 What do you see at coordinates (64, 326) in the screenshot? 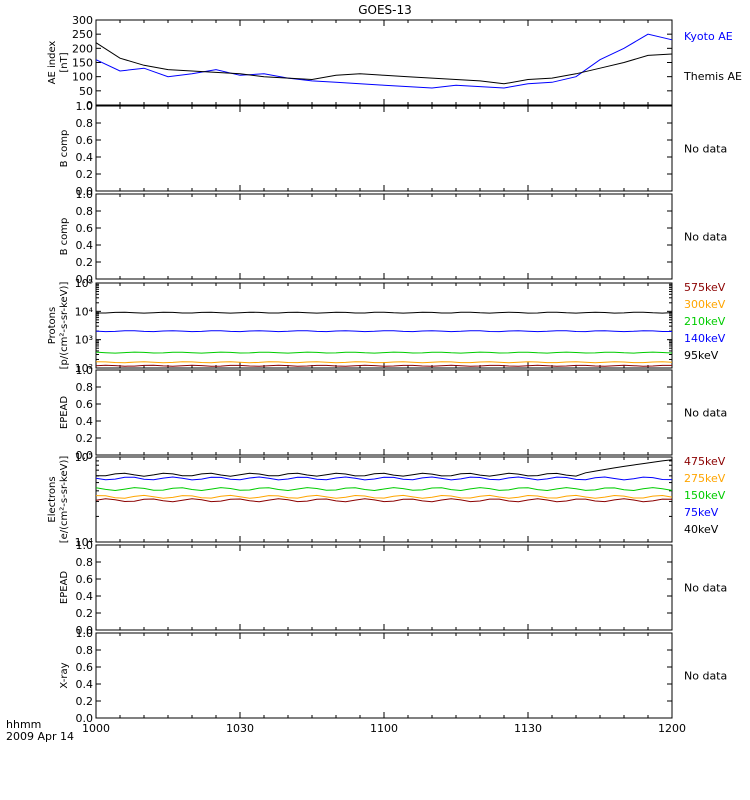
I see `y-axis-label: [p/(cm²-s-sr-keV)]` at bounding box center [64, 326].